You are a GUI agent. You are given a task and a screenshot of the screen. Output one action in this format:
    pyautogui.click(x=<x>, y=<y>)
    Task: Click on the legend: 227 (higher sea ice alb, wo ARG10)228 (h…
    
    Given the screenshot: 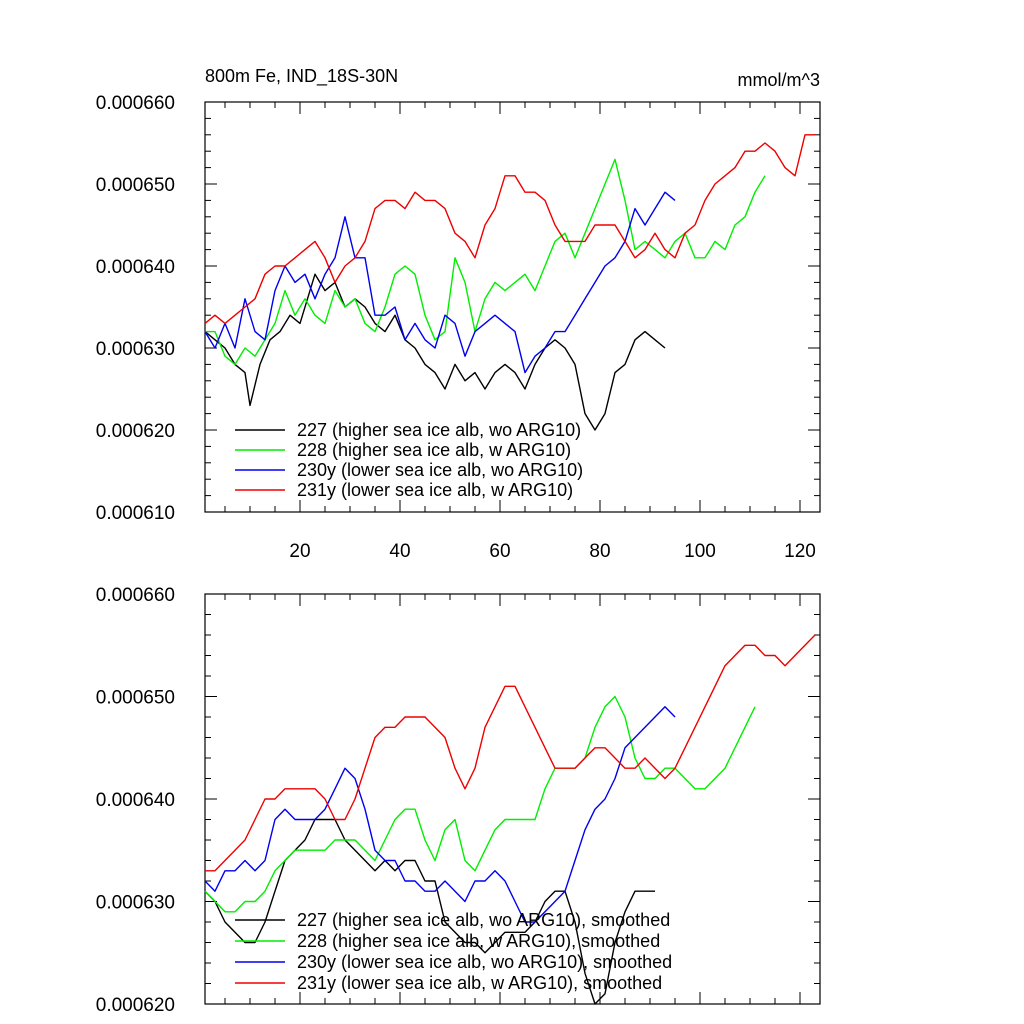 What is the action you would take?
    pyautogui.click(x=409, y=460)
    